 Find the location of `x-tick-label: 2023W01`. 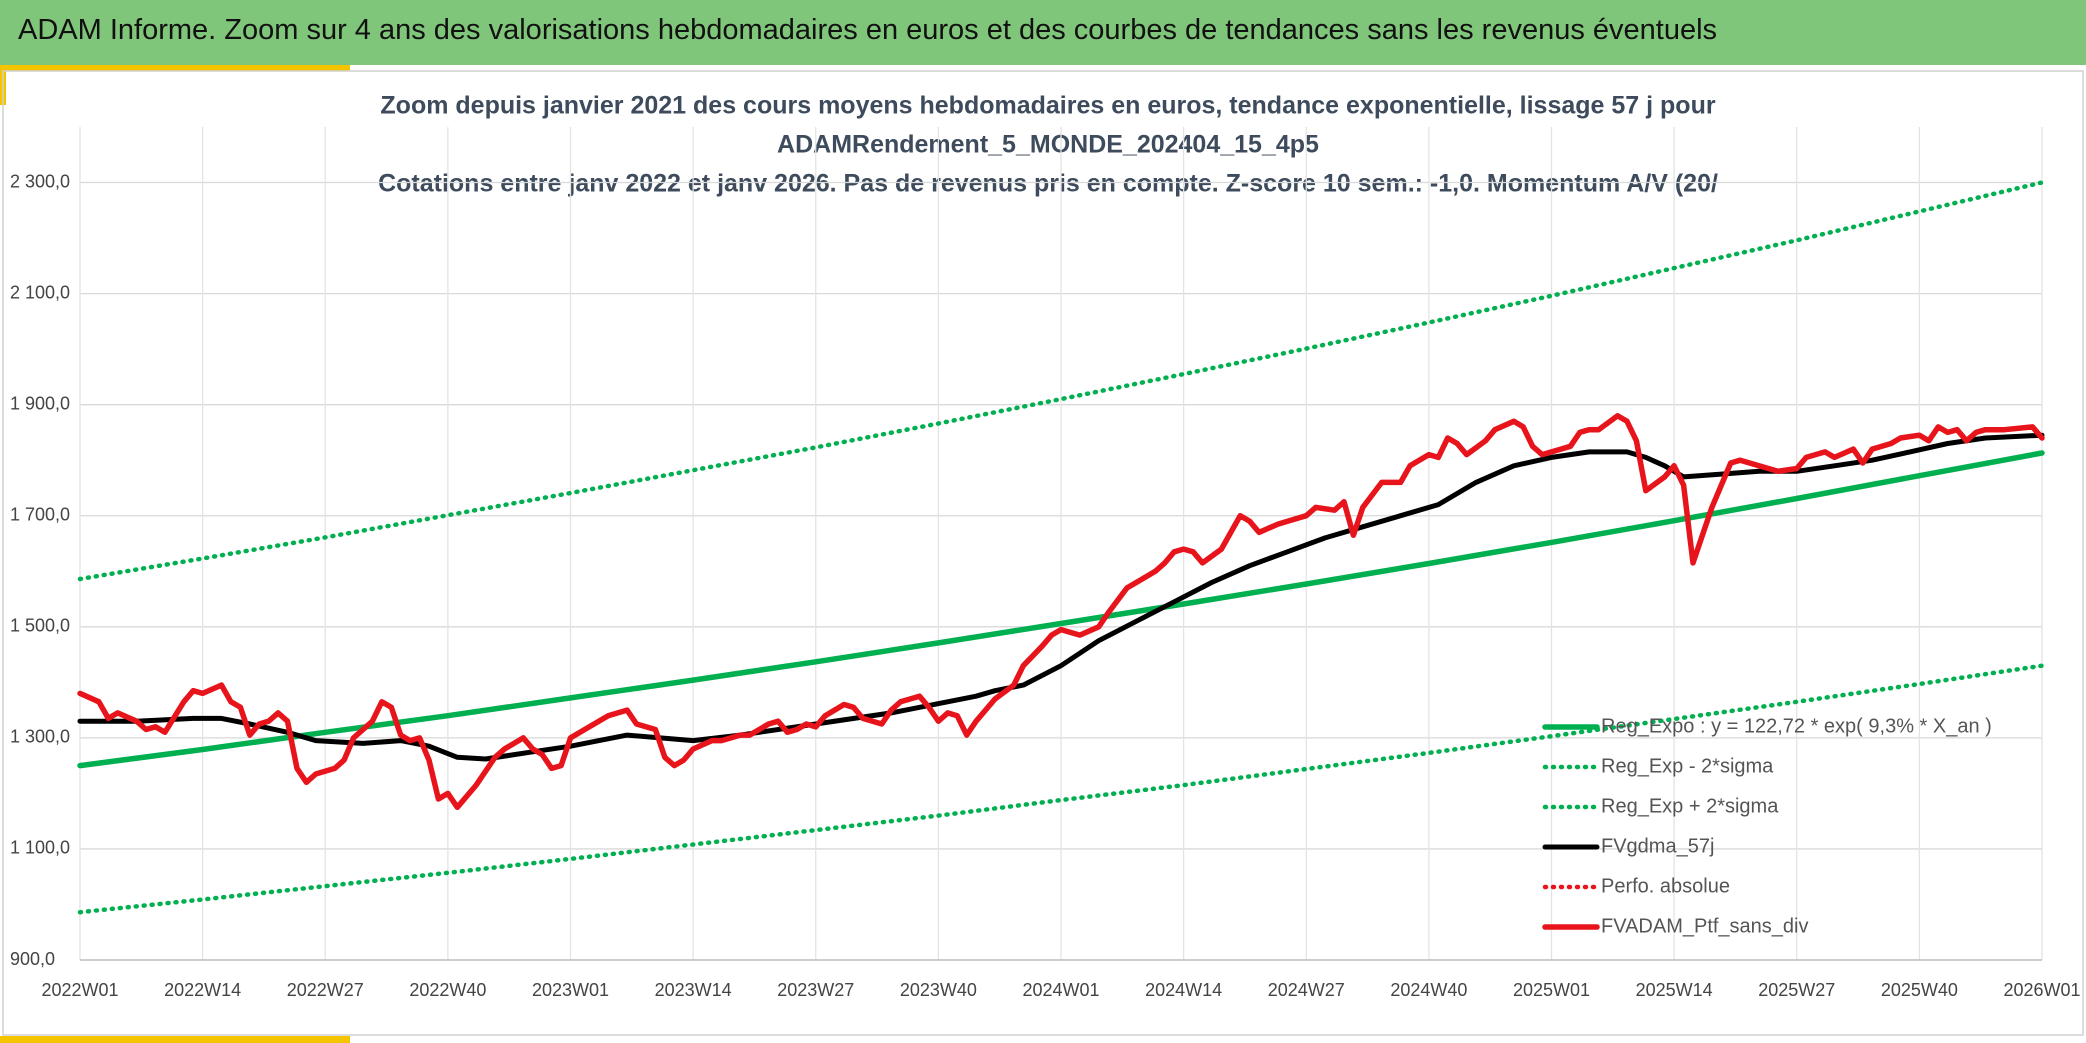

x-tick-label: 2023W01 is located at coordinates (570, 990).